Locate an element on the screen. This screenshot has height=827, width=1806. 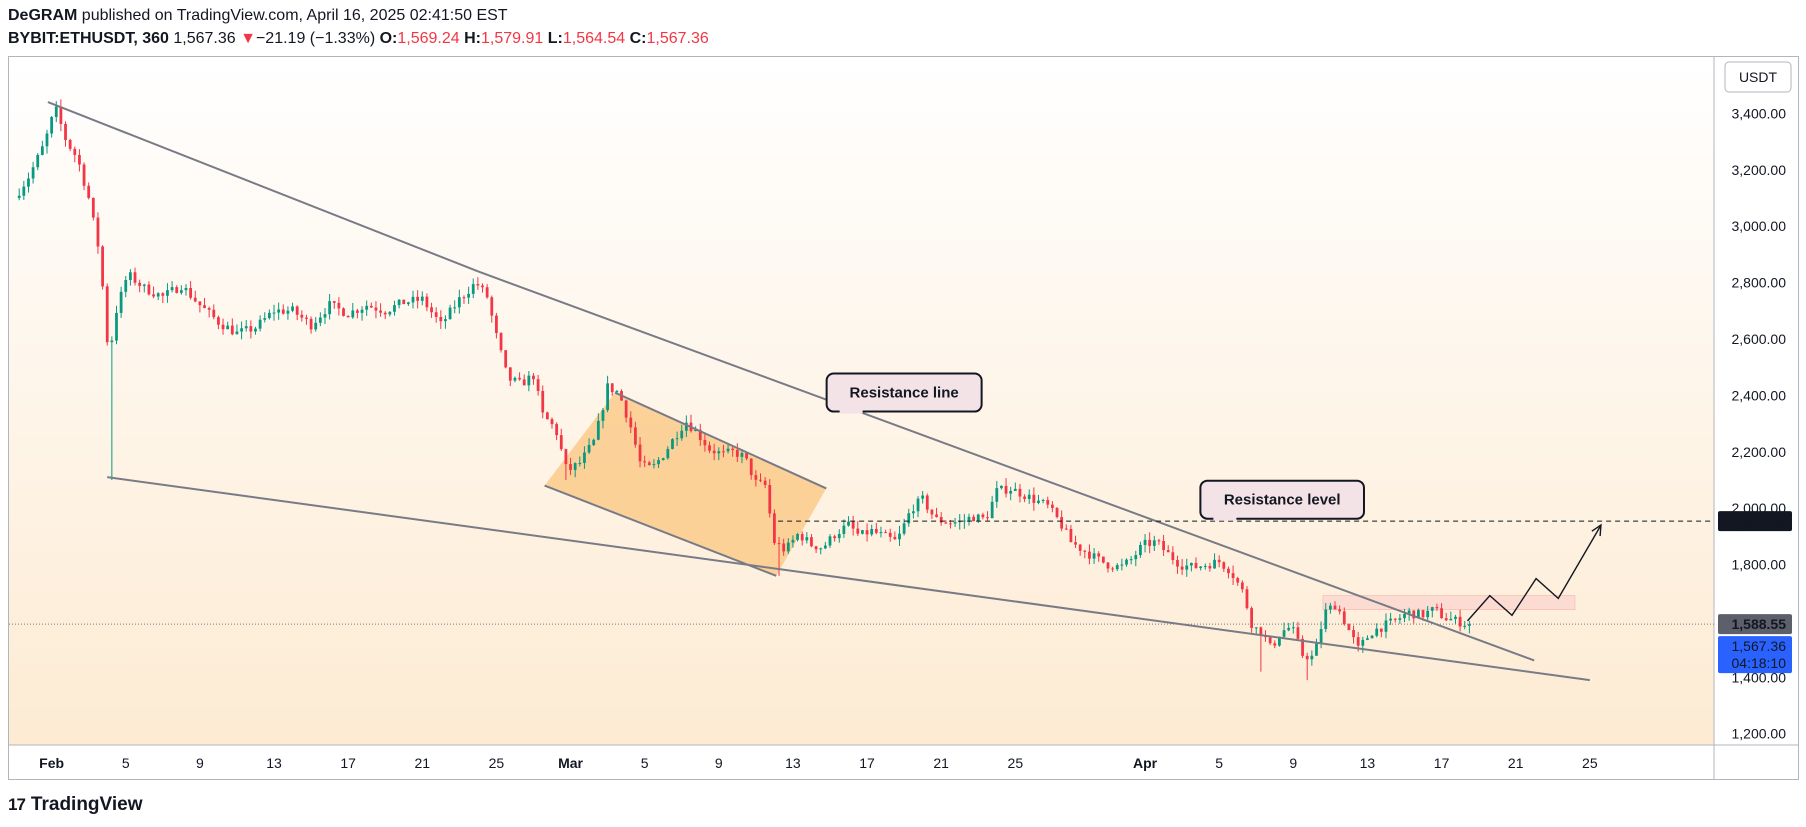
open-label: O: is located at coordinates (388, 38).